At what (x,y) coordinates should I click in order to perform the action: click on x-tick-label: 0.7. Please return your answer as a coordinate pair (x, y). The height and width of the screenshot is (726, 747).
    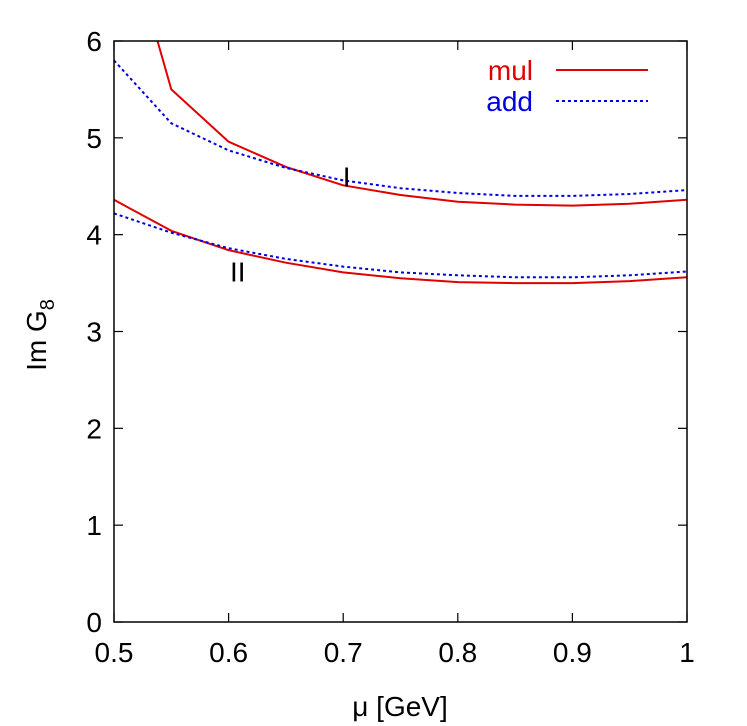
    Looking at the image, I should click on (343, 652).